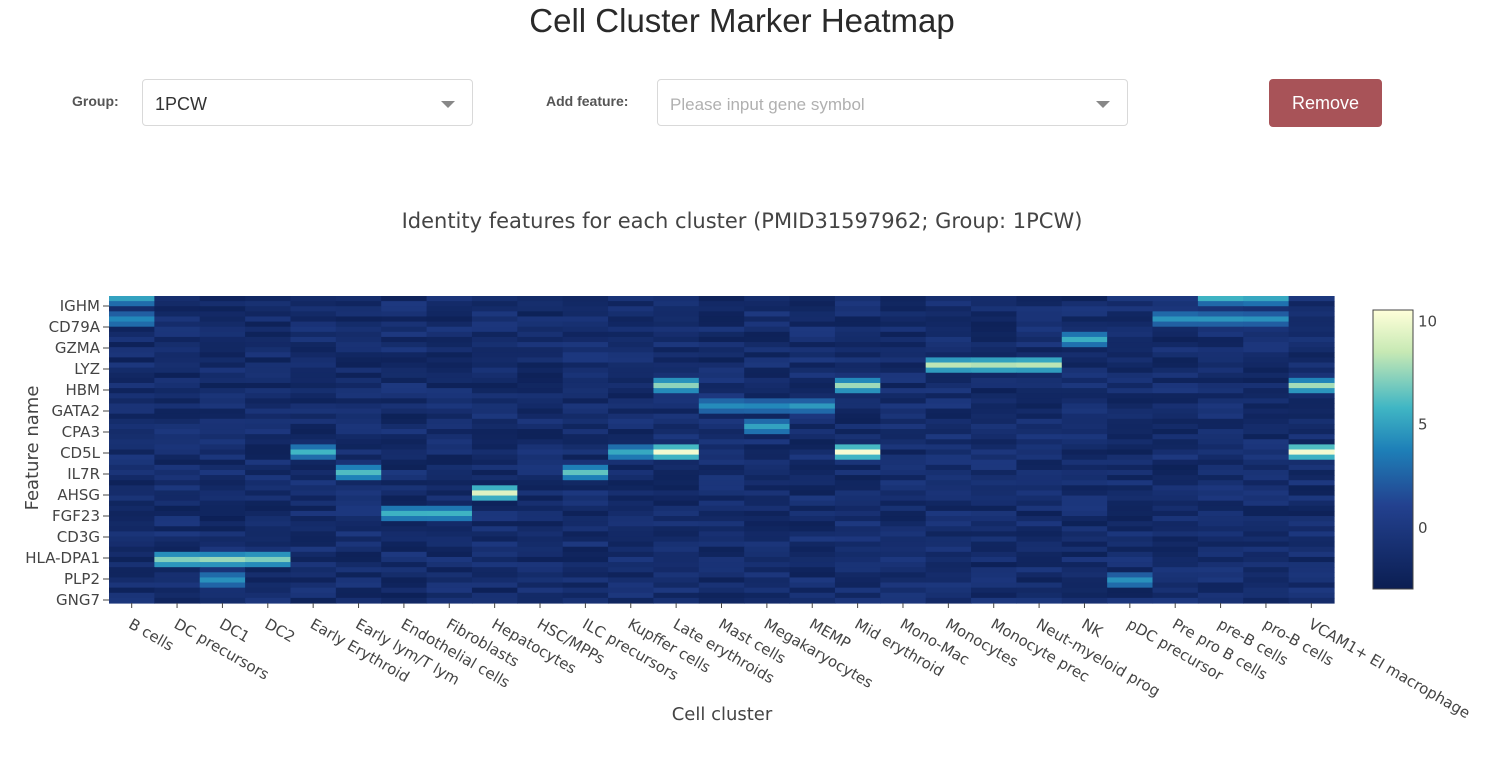  What do you see at coordinates (892, 102) in the screenshot?
I see `feature-select: Please input gene symbol` at bounding box center [892, 102].